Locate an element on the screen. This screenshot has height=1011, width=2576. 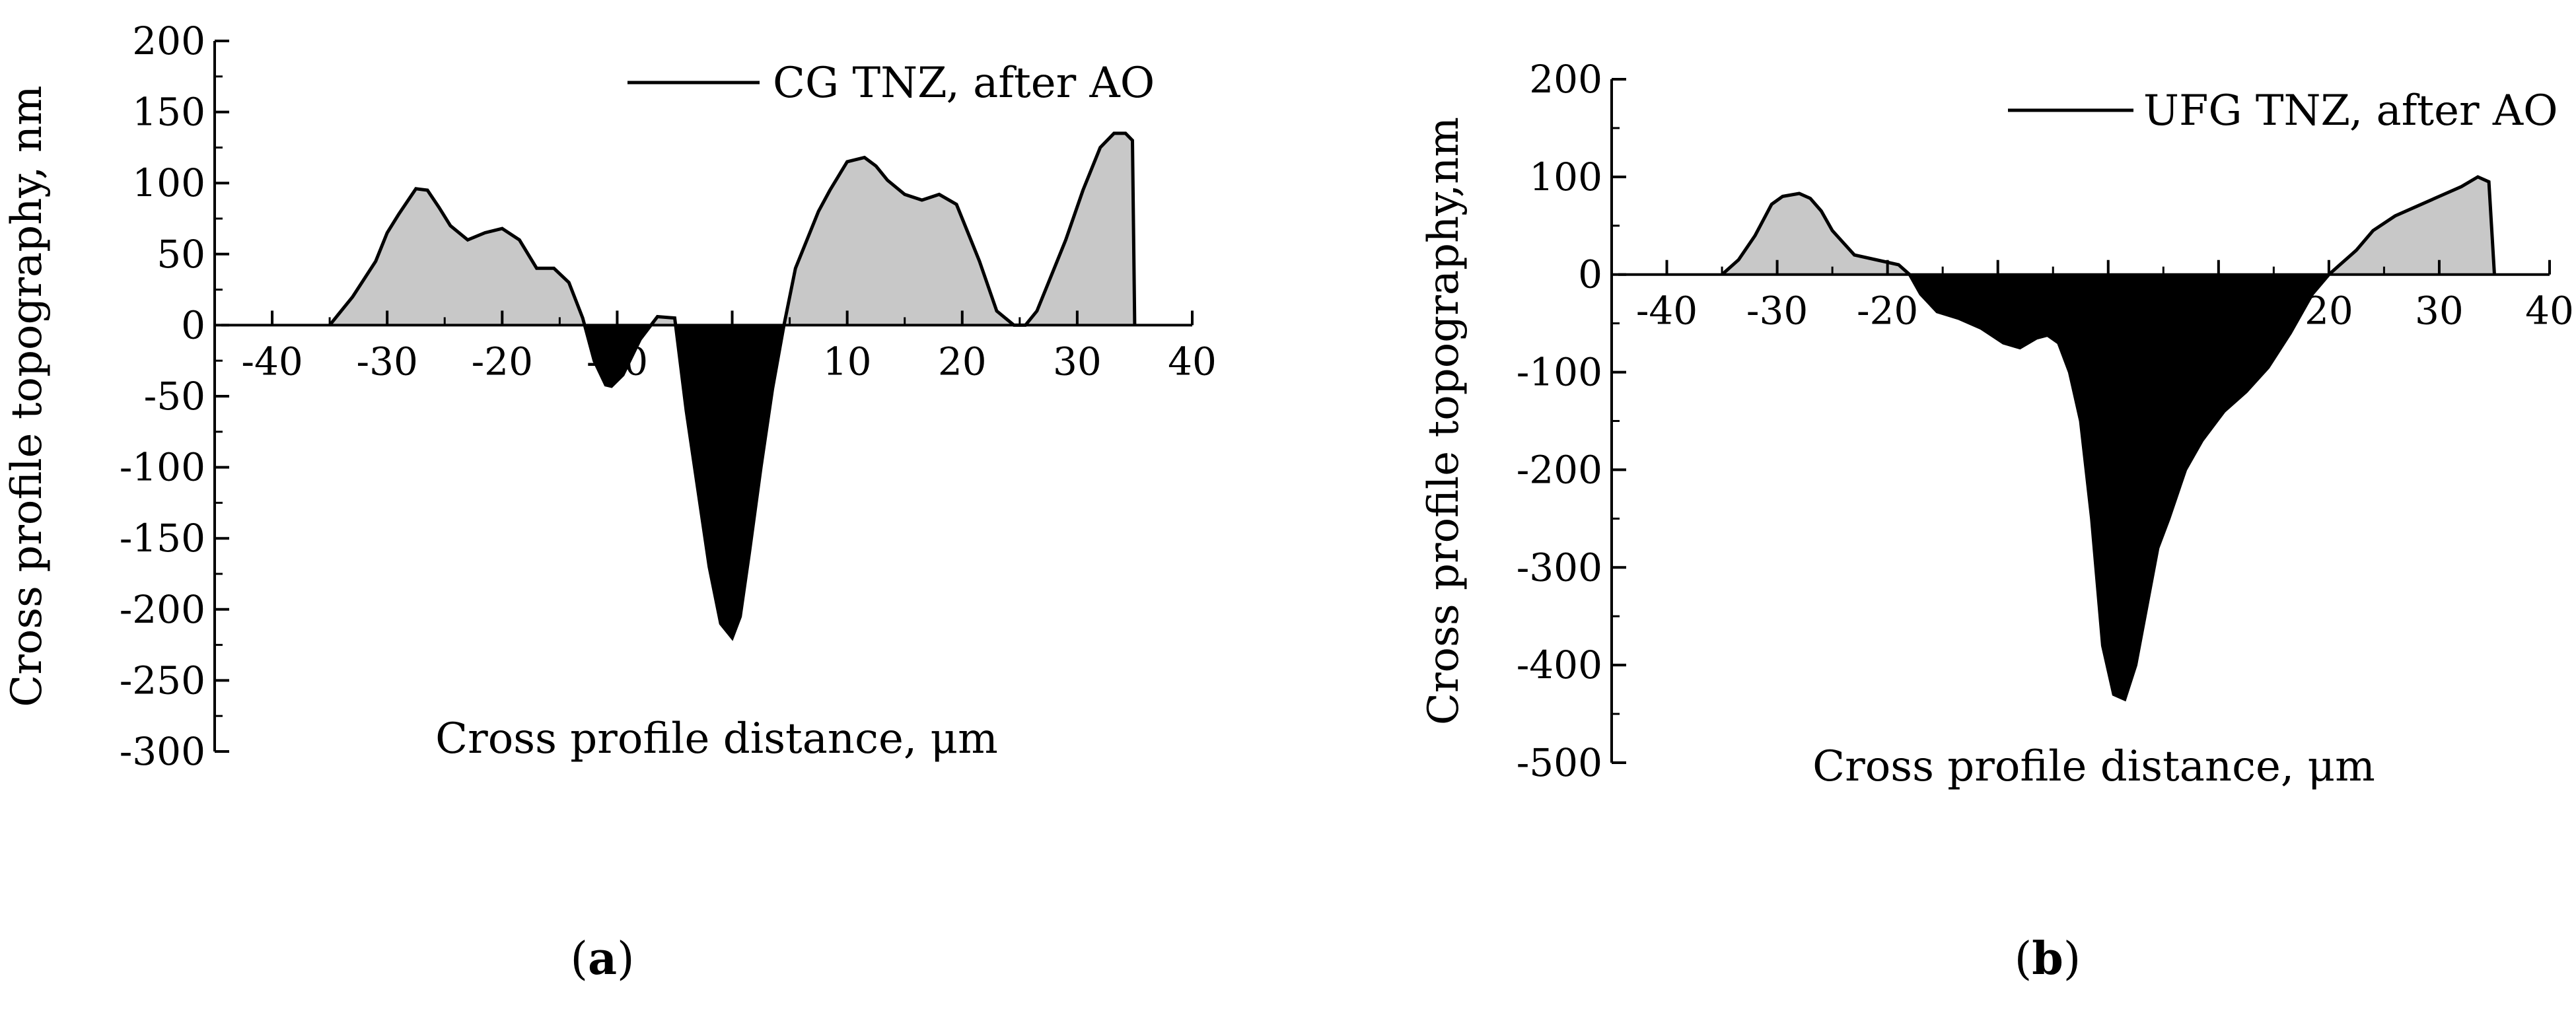
panel-label-a: (a) is located at coordinates (602, 958).